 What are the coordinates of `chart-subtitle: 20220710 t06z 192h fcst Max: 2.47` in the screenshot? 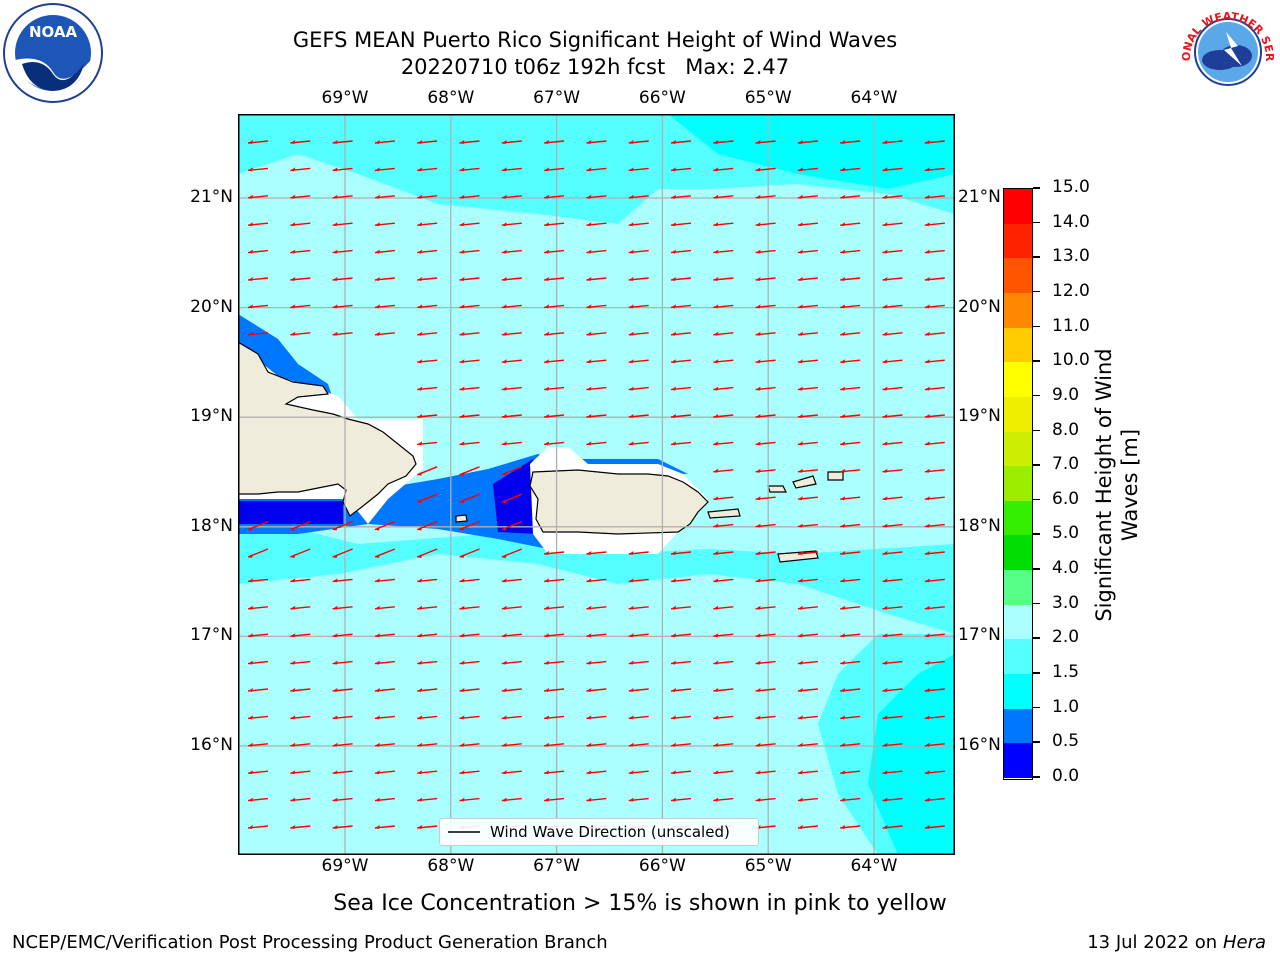 It's located at (595, 67).